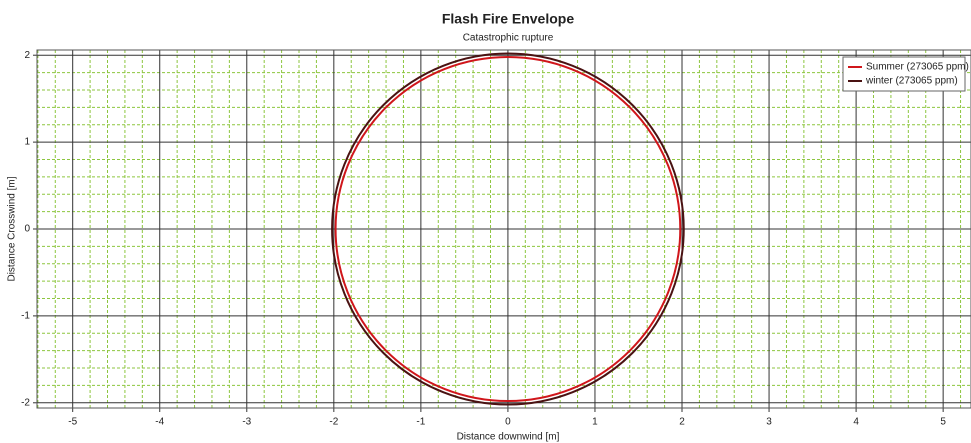 Image resolution: width=971 pixels, height=443 pixels. I want to click on y-tick-label: -2, so click(25, 402).